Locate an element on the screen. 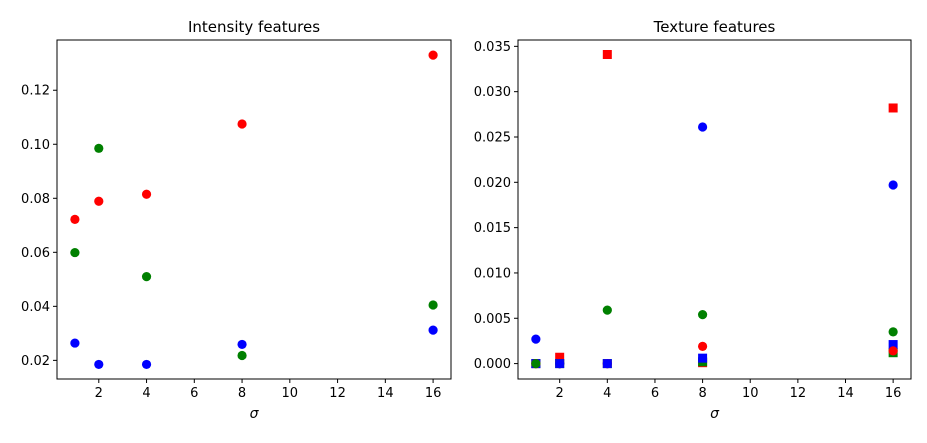 This screenshot has height=443, width=927. y-tick-label: 0.04 is located at coordinates (35, 307).